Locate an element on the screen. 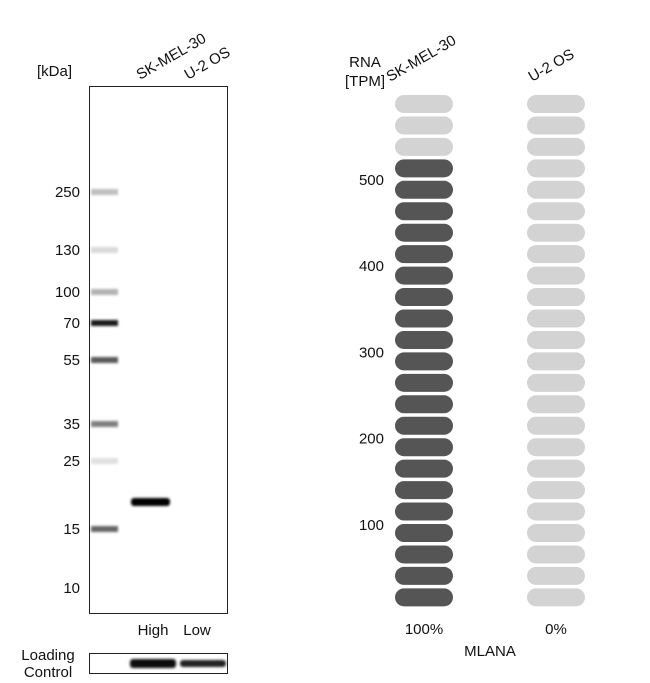  level-label: High is located at coordinates (153, 630).